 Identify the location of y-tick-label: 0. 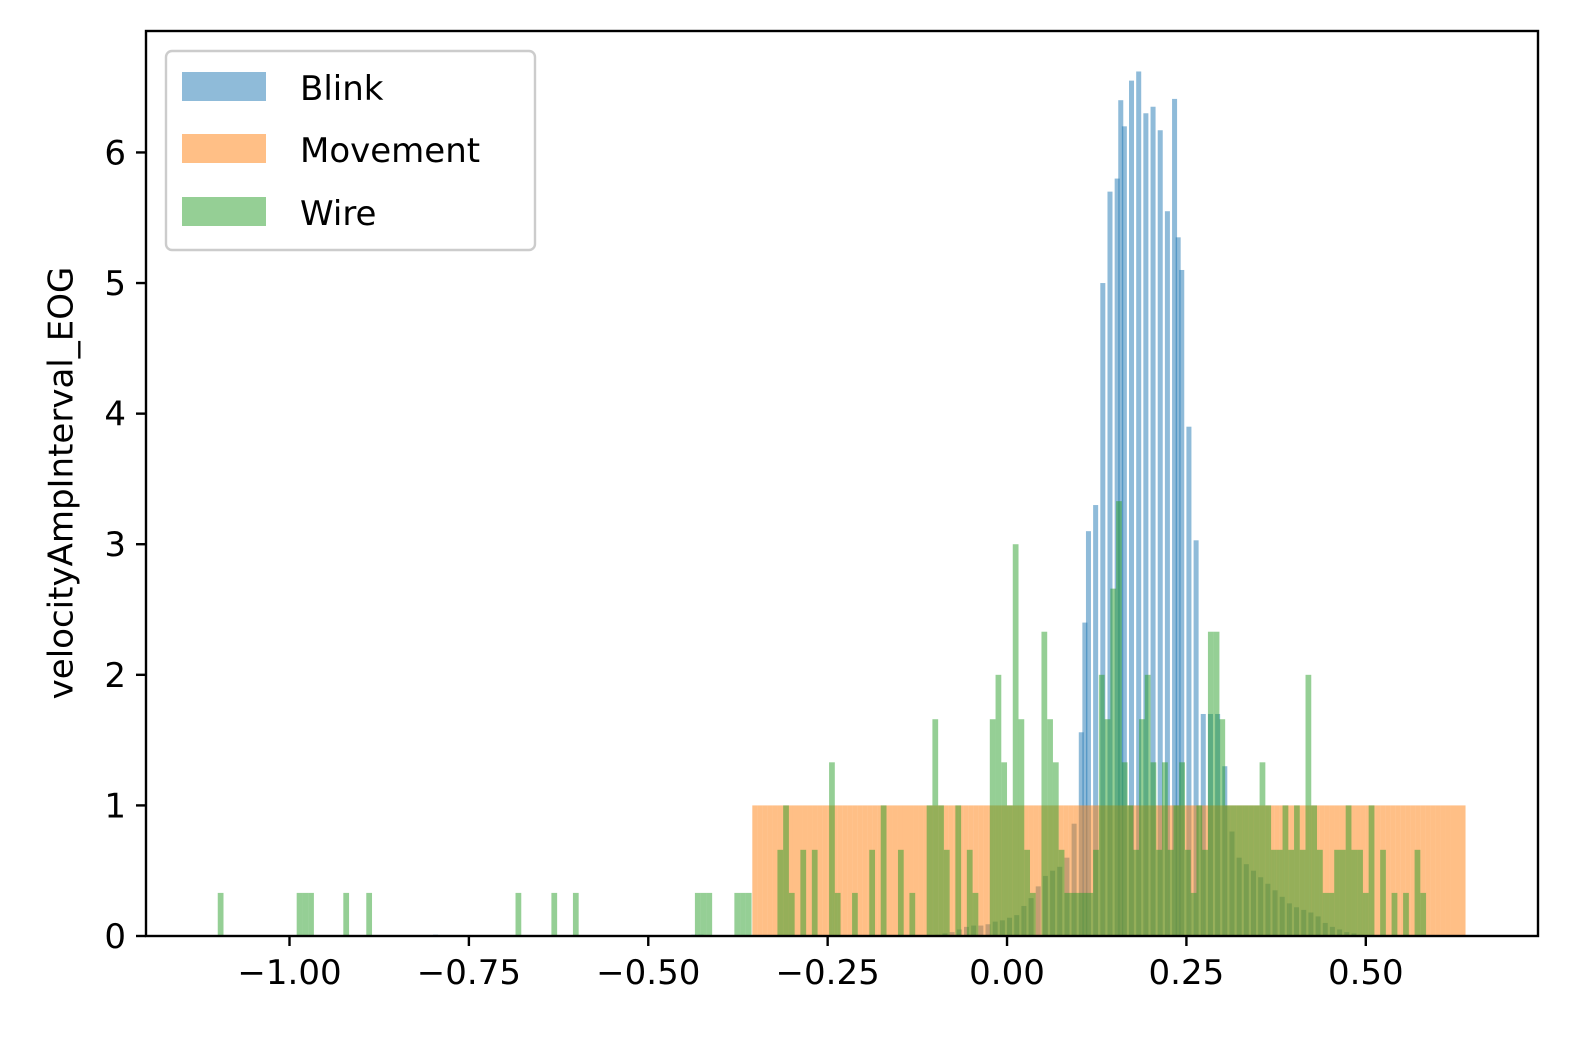
(115, 937).